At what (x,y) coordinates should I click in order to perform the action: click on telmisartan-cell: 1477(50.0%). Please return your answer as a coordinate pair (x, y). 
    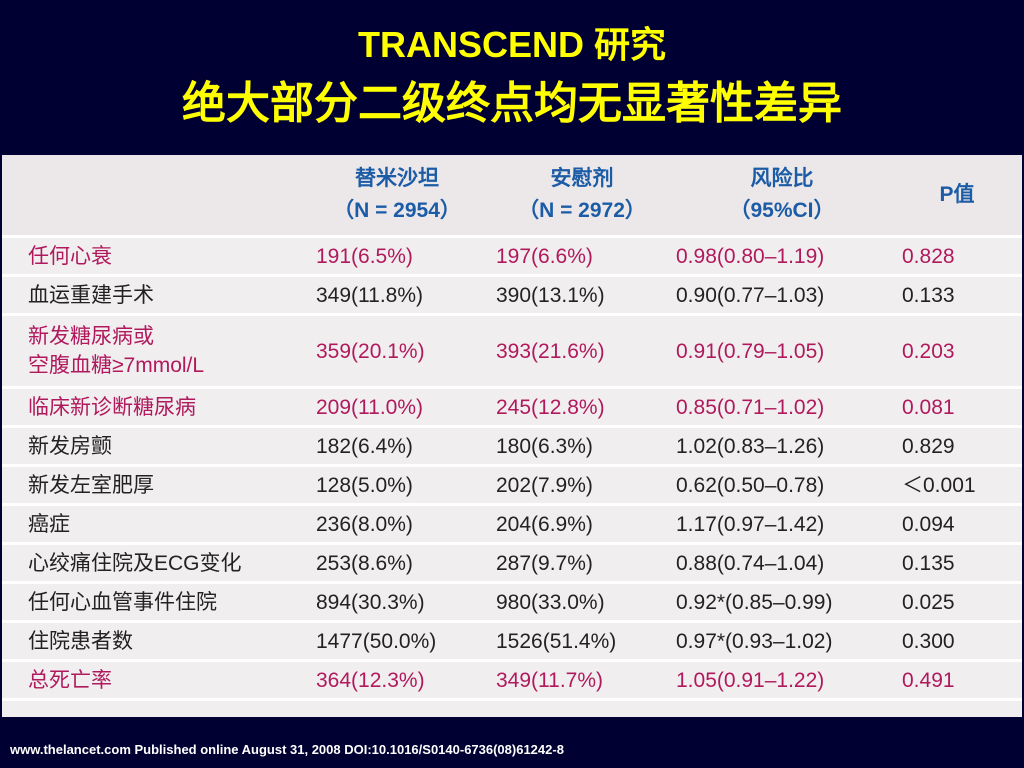
    Looking at the image, I should click on (397, 641).